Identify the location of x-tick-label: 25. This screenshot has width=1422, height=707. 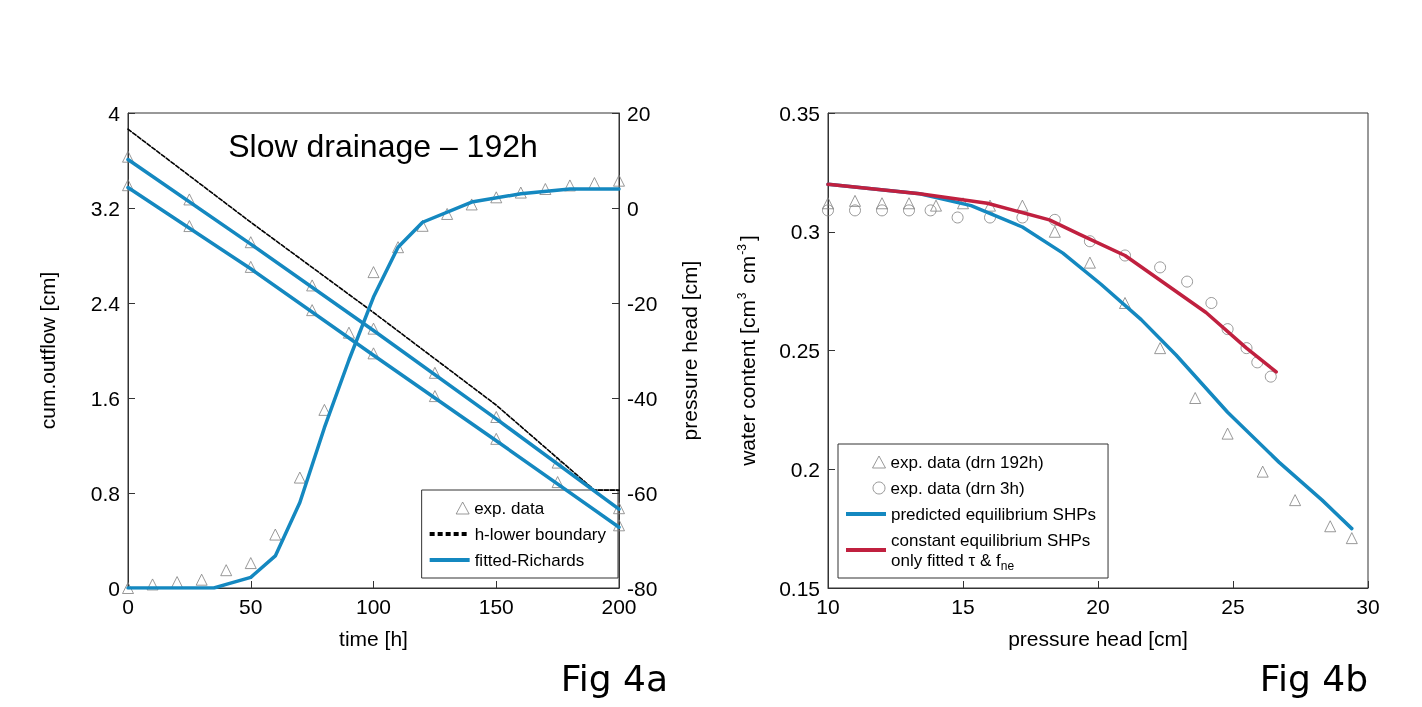
(1233, 606).